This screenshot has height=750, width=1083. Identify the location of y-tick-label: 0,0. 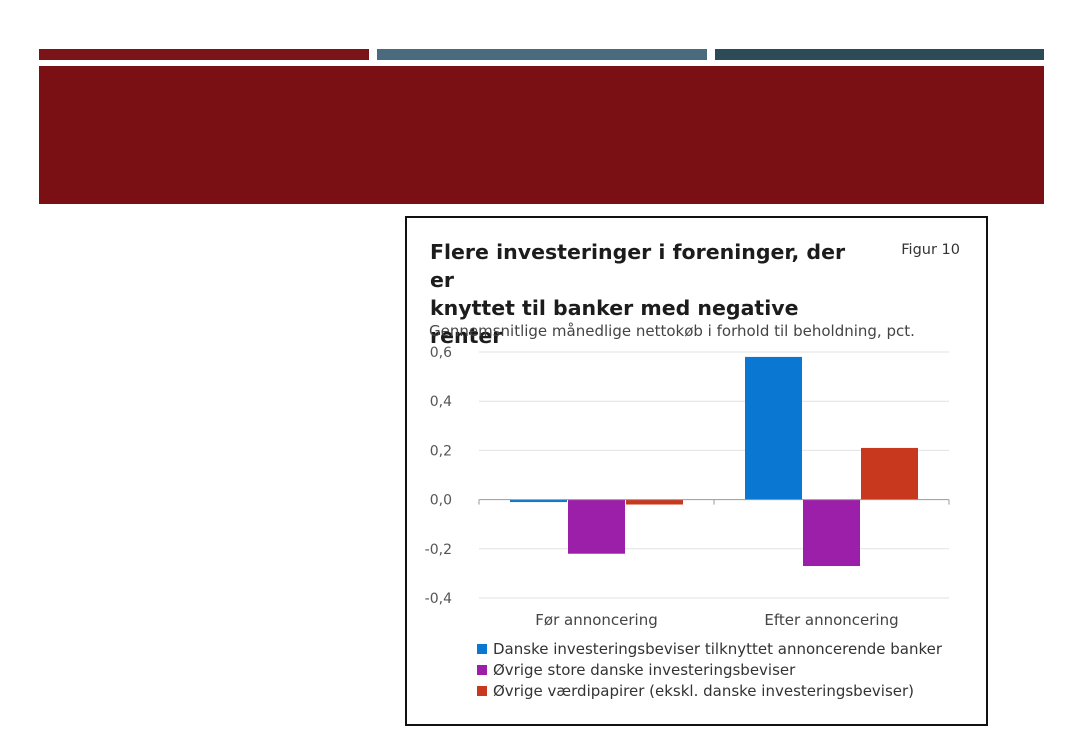
(441, 501).